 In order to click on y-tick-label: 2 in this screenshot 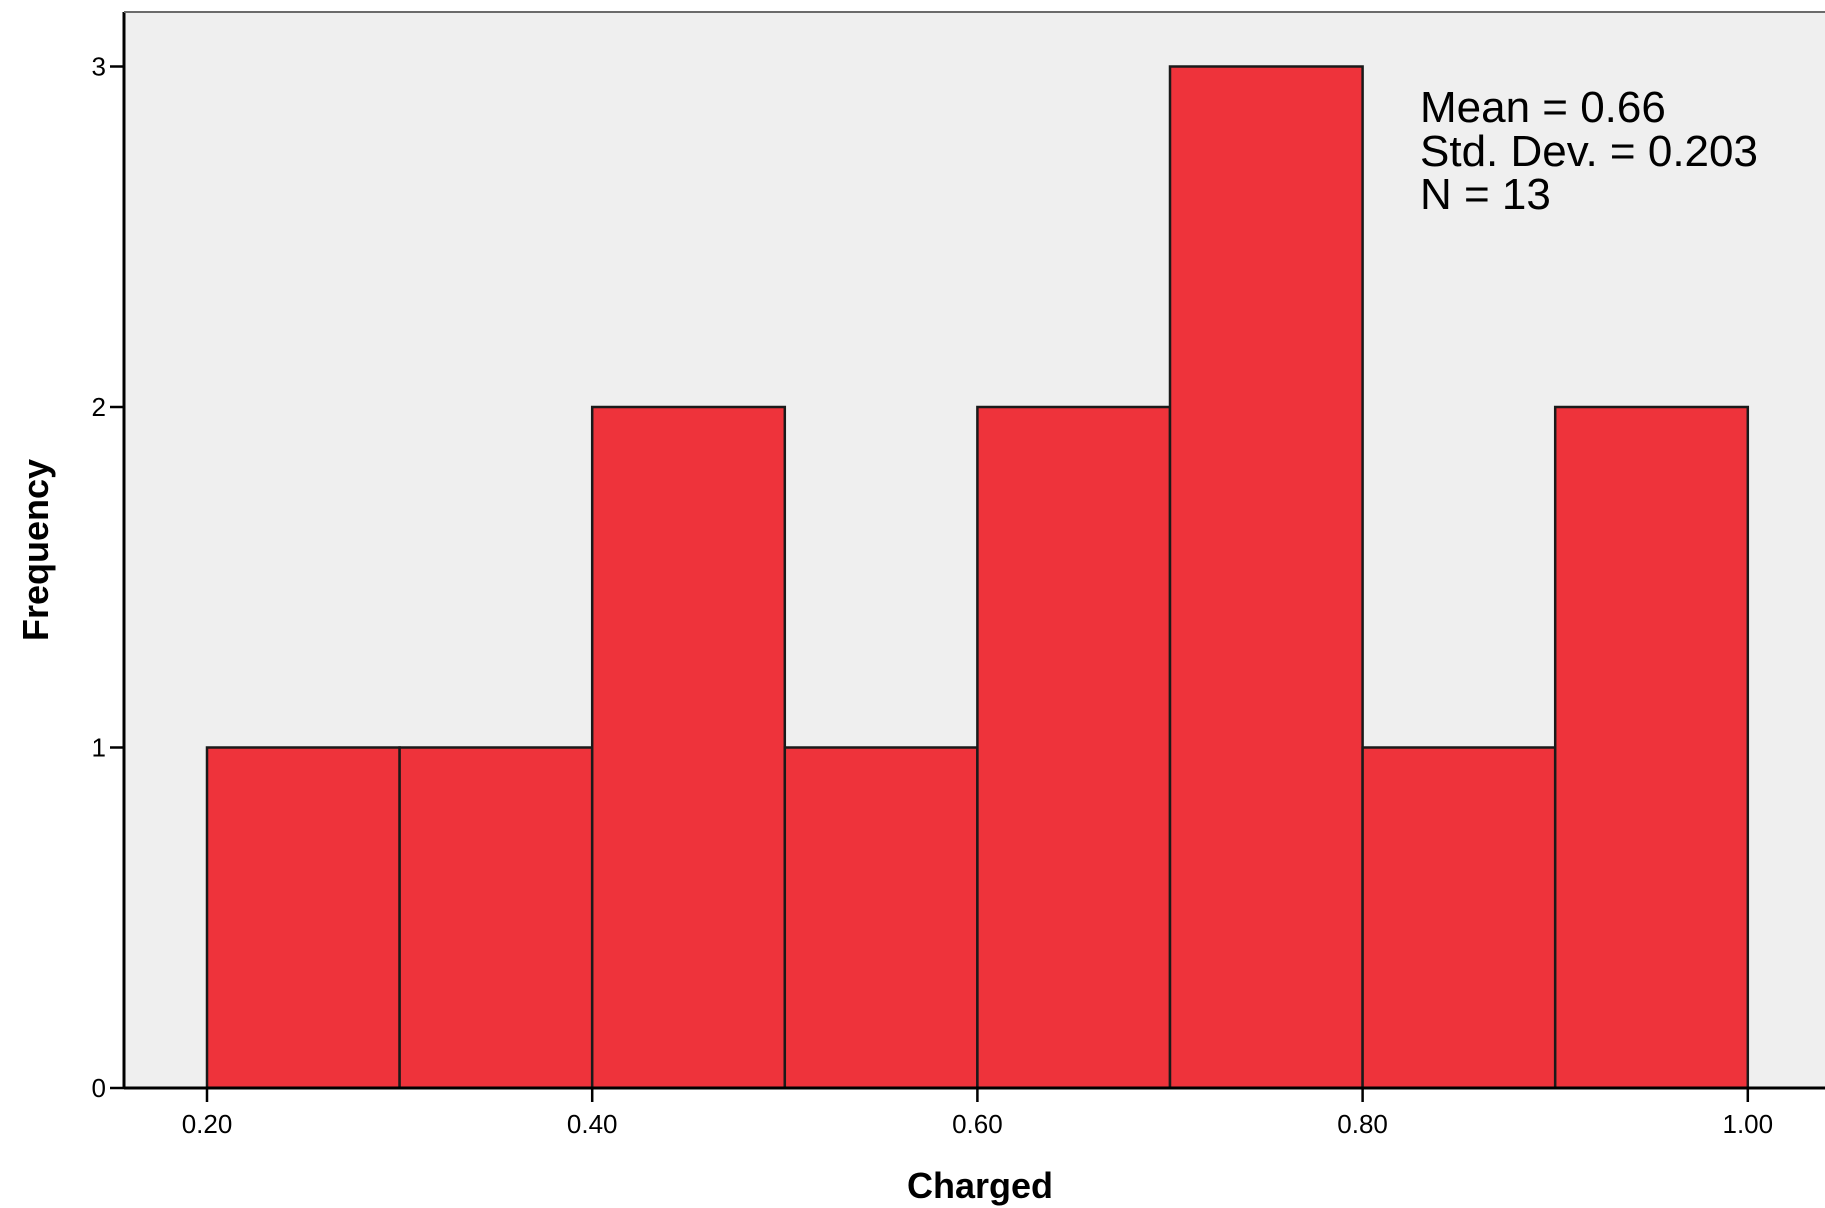, I will do `click(99, 407)`.